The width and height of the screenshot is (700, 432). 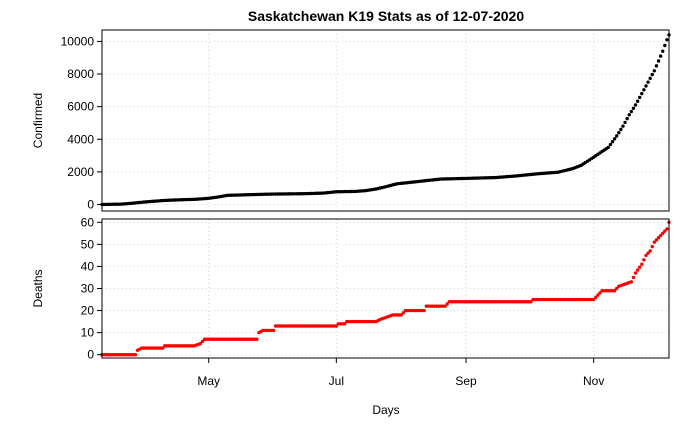 I want to click on y-tick-label: 2000, so click(x=80, y=172).